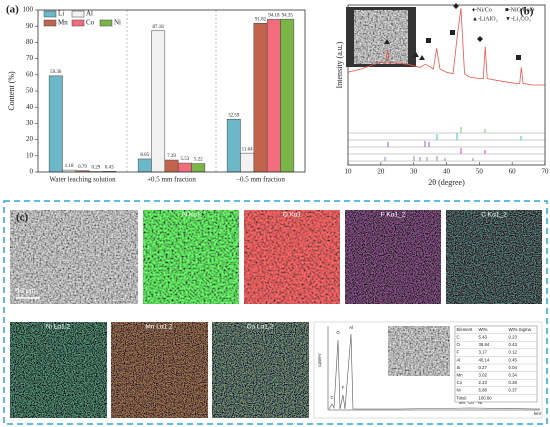 The height and width of the screenshot is (427, 550). Describe the element at coordinates (159, 327) in the screenshot. I see `map-label: Mn Lα1,2` at that location.